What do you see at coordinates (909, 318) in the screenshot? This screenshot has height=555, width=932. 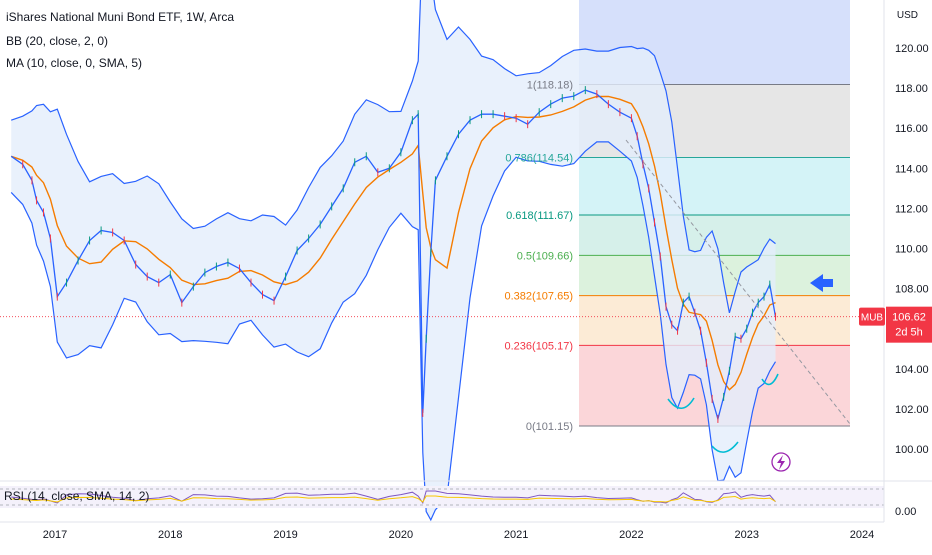 I see `price-tag-value: 106.62` at bounding box center [909, 318].